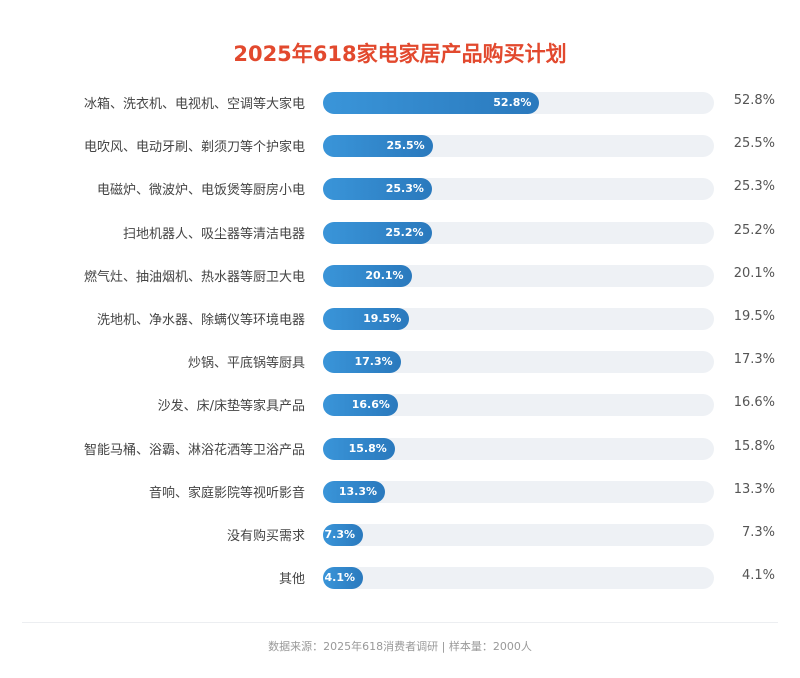  Describe the element at coordinates (754, 273) in the screenshot. I see `value-label: 20.1%` at that location.